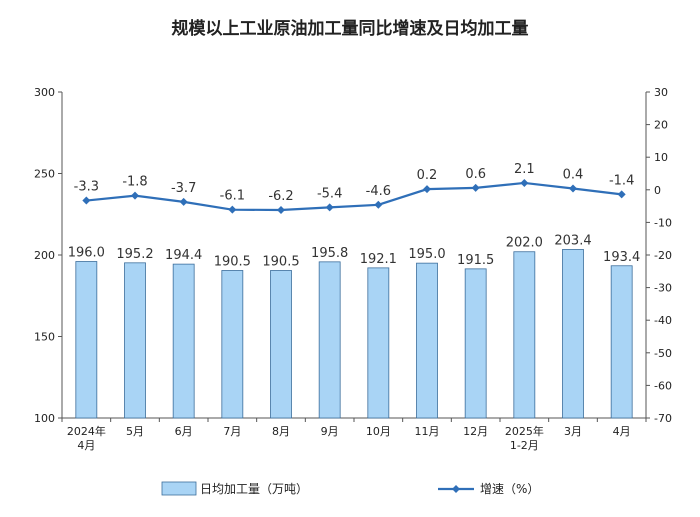  I want to click on x-tick-label: 1-2月, so click(524, 445).